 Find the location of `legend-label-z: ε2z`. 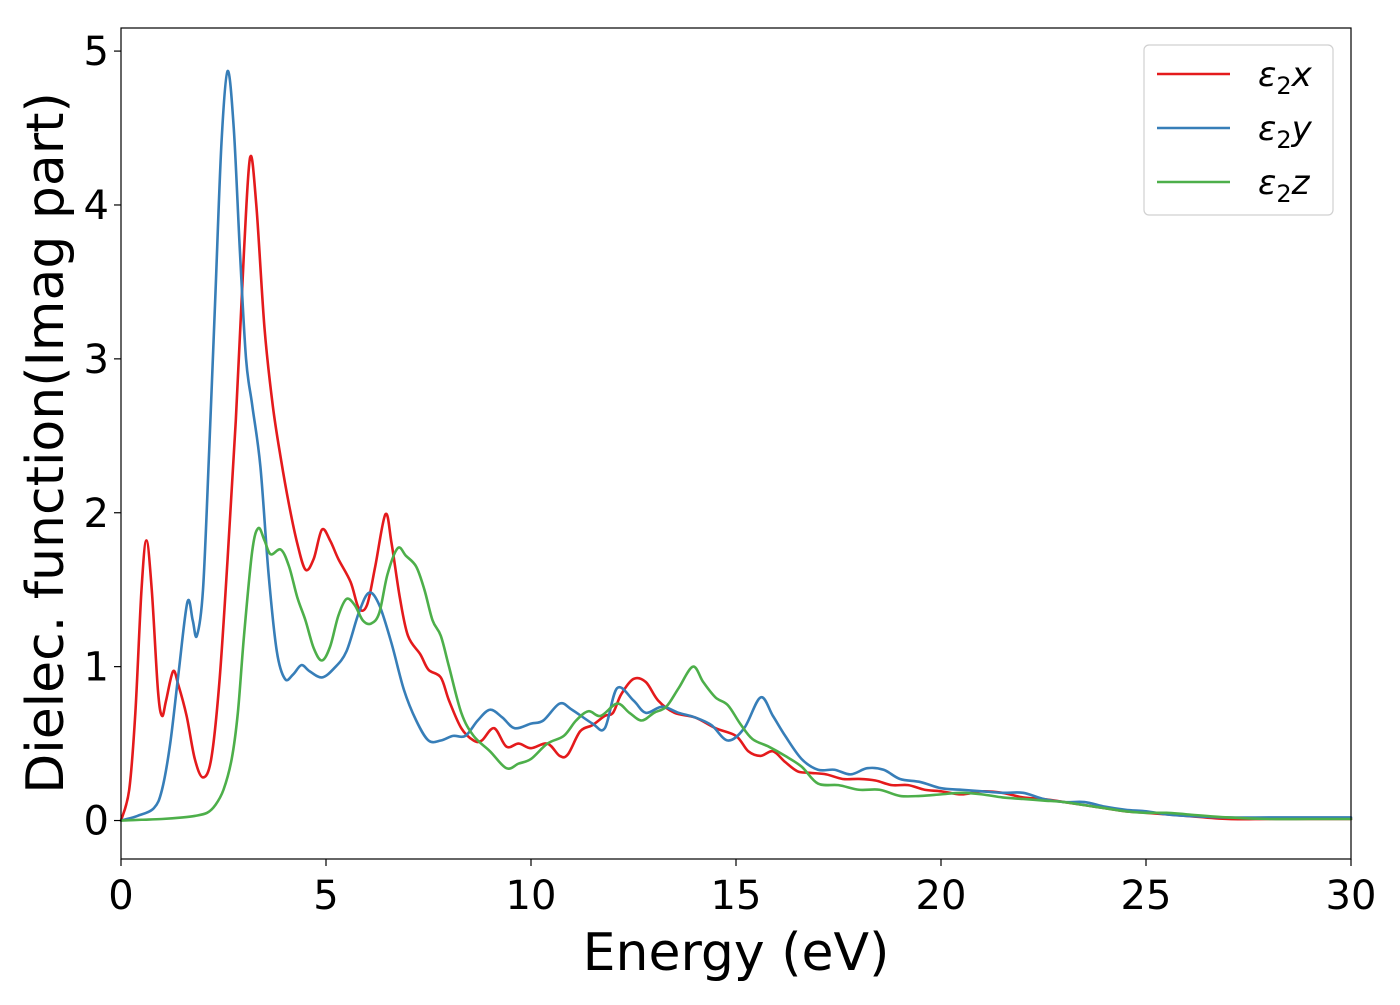

legend-label-z: ε2z is located at coordinates (1284, 185).